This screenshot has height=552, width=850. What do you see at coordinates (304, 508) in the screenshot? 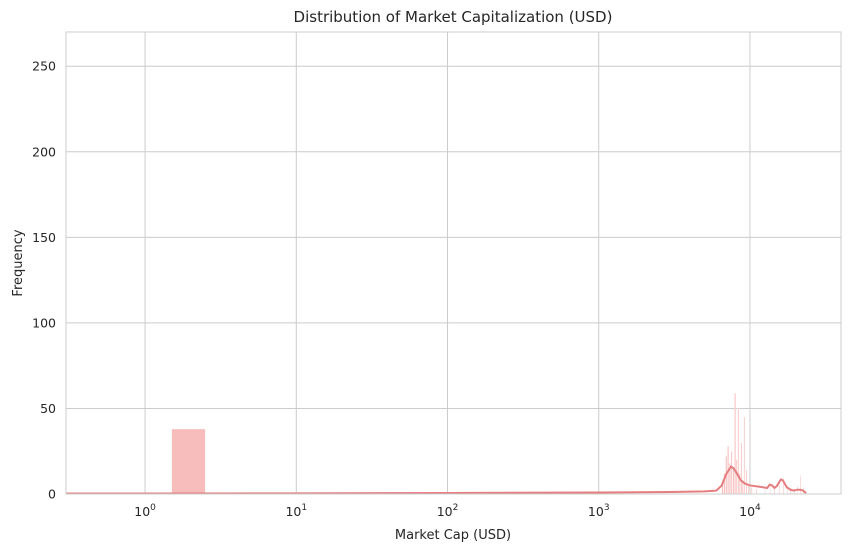
I see `x-tick-exponent: 1` at bounding box center [304, 508].